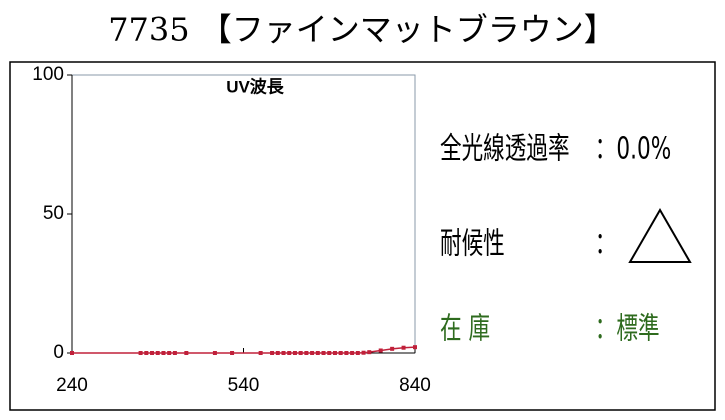 Image resolution: width=725 pixels, height=420 pixels. Describe the element at coordinates (362, 30) in the screenshot. I see `chart-title: 7735 【ファインマットブラウン】` at that location.